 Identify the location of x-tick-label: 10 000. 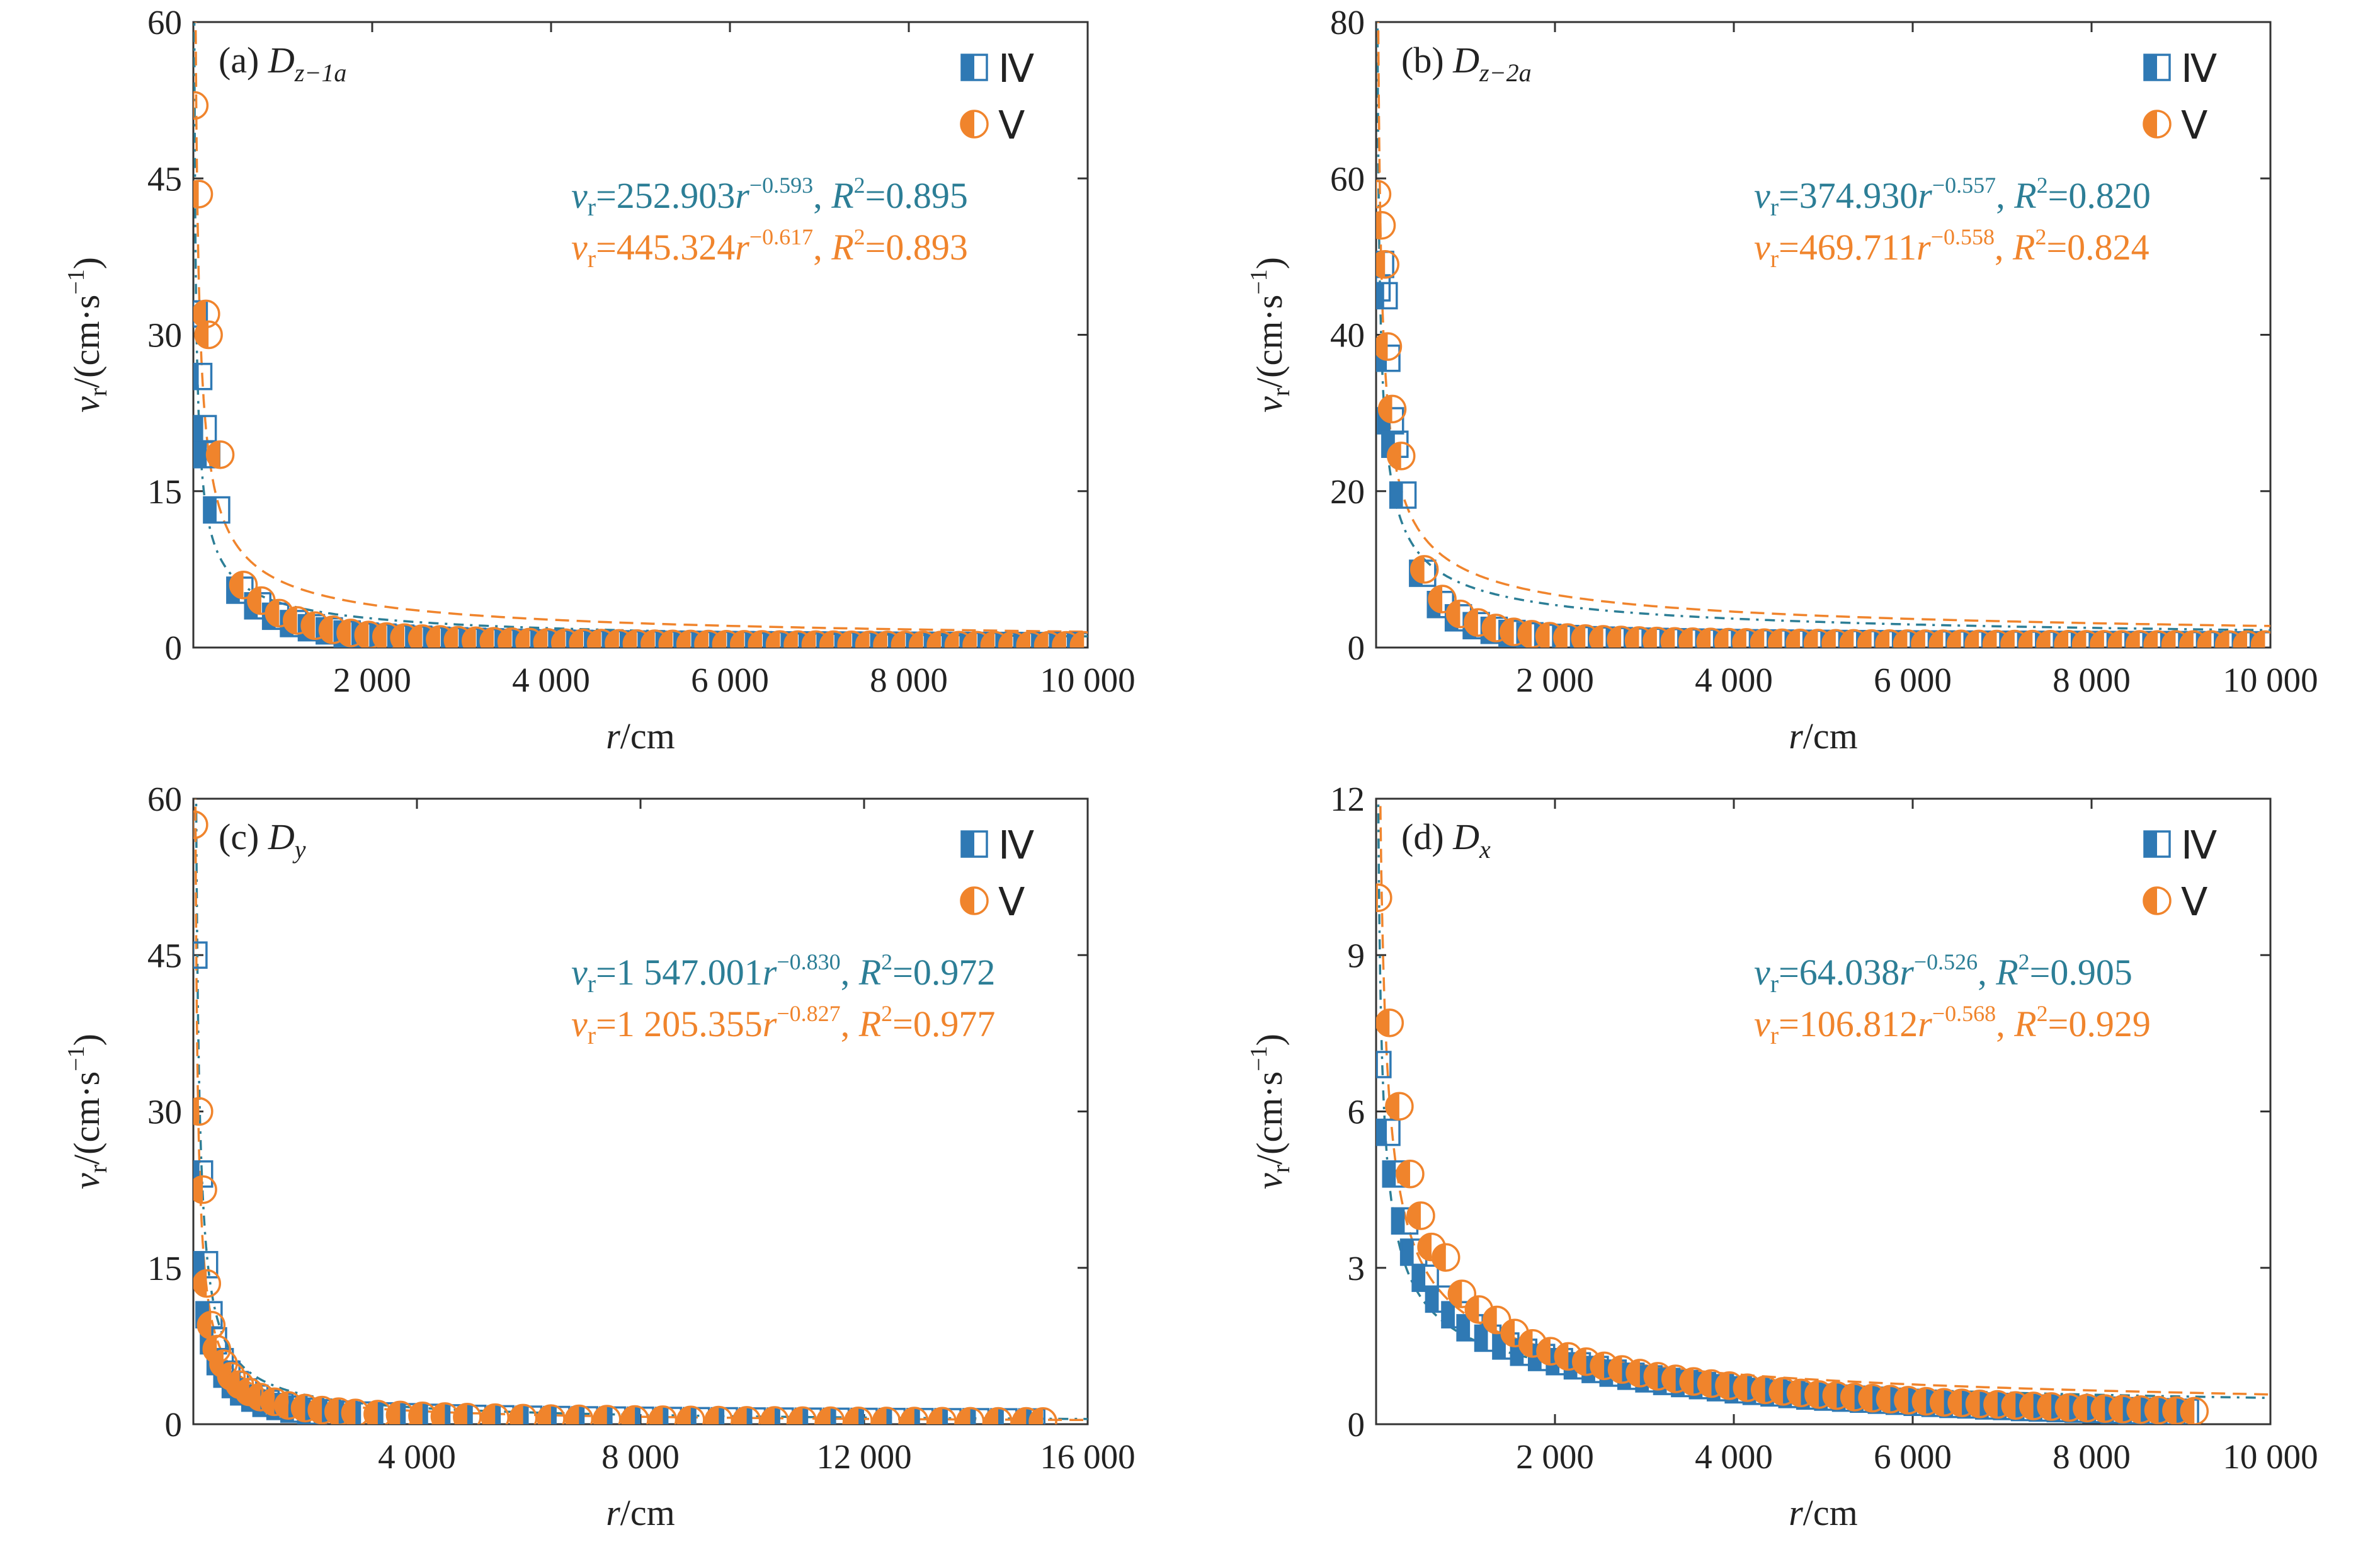
(1087, 680).